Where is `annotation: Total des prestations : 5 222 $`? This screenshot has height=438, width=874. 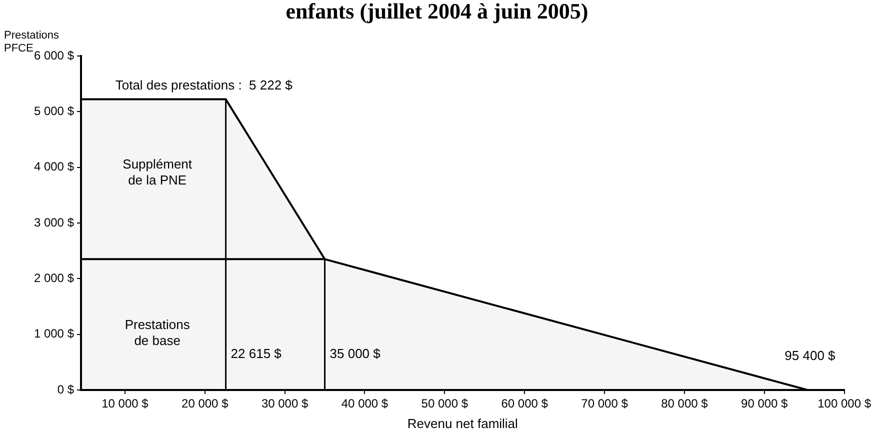 annotation: Total des prestations : 5 222 $ is located at coordinates (204, 85).